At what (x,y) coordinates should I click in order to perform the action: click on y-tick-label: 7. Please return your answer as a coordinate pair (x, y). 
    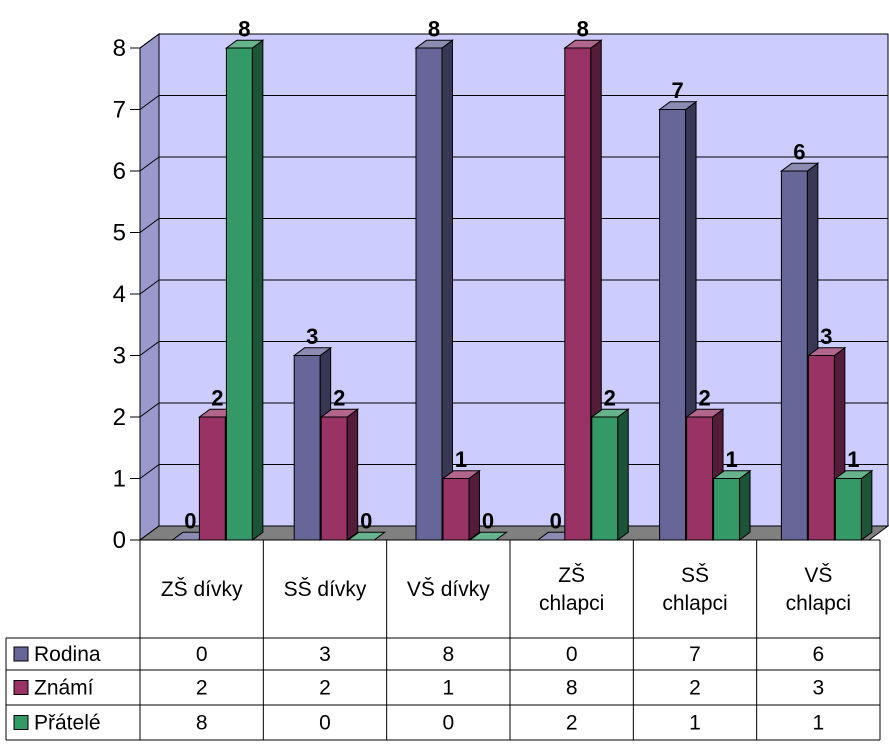
    Looking at the image, I should click on (119, 110).